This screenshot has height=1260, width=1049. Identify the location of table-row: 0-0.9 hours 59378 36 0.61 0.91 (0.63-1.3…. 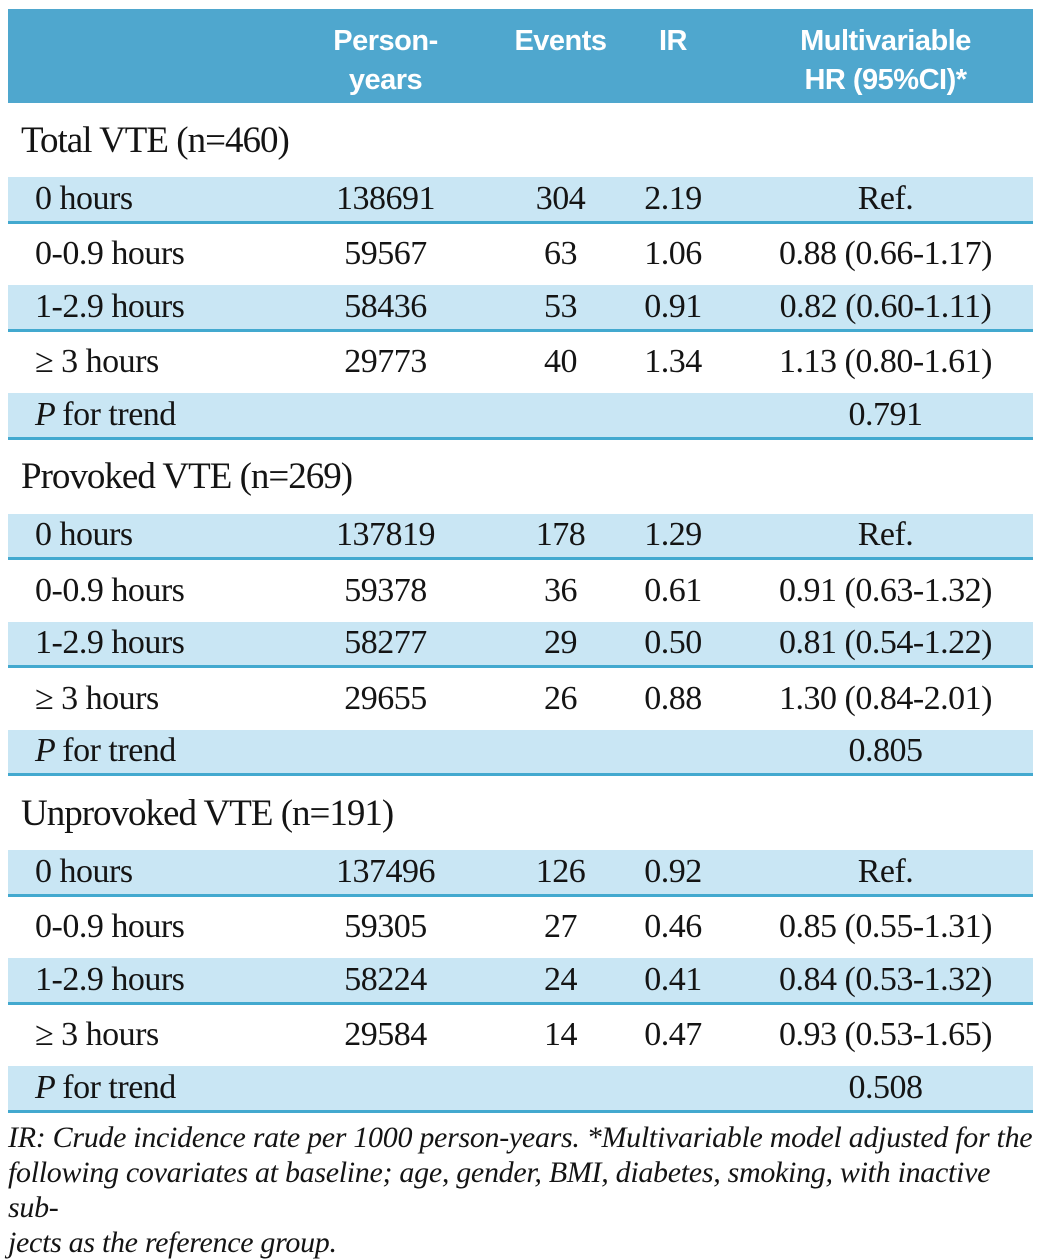
(520, 590).